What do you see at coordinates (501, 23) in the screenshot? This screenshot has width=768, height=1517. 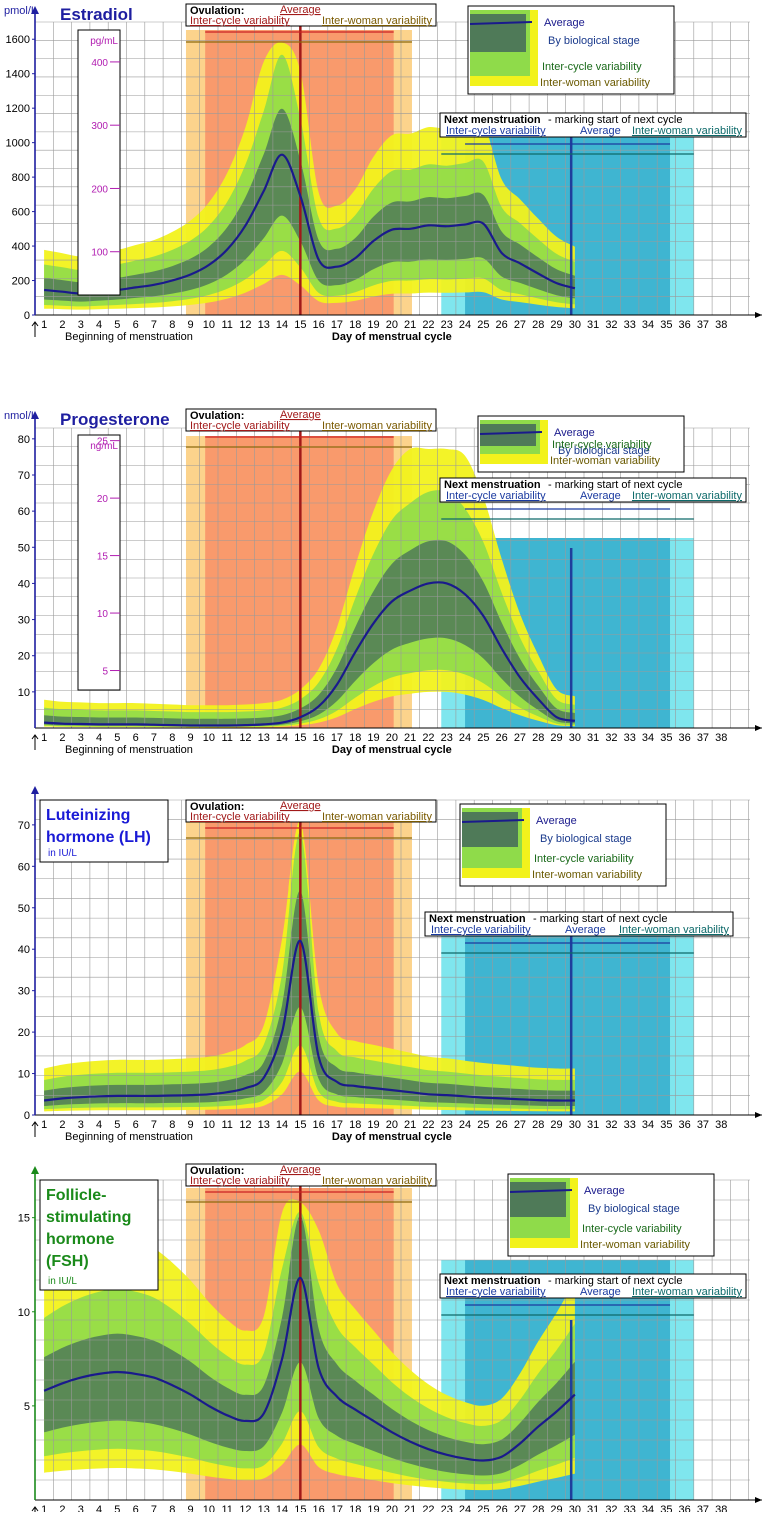 I see `legend-swatch-average` at bounding box center [501, 23].